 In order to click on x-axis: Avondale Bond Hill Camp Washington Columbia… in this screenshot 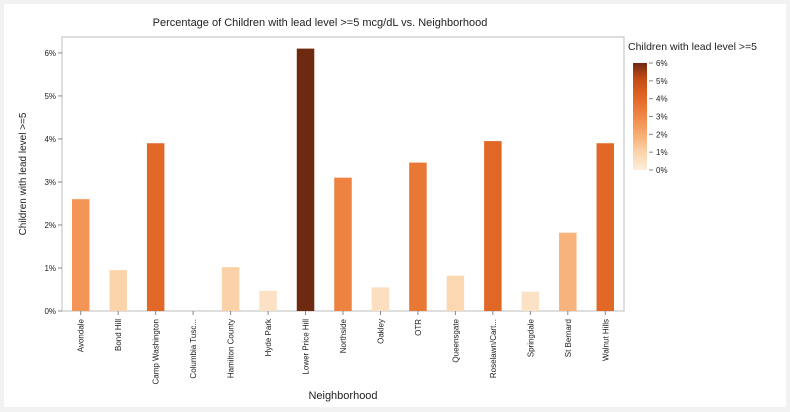, I will do `click(343, 348)`.